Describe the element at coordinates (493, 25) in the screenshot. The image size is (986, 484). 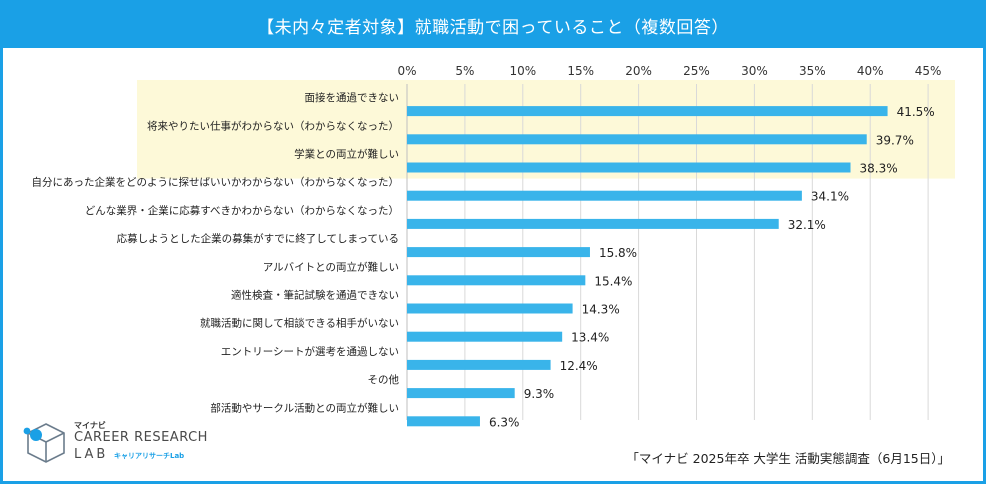
I see `chart-title: 【未内々定者対象】就職活動で困っていること（複数回答）` at that location.